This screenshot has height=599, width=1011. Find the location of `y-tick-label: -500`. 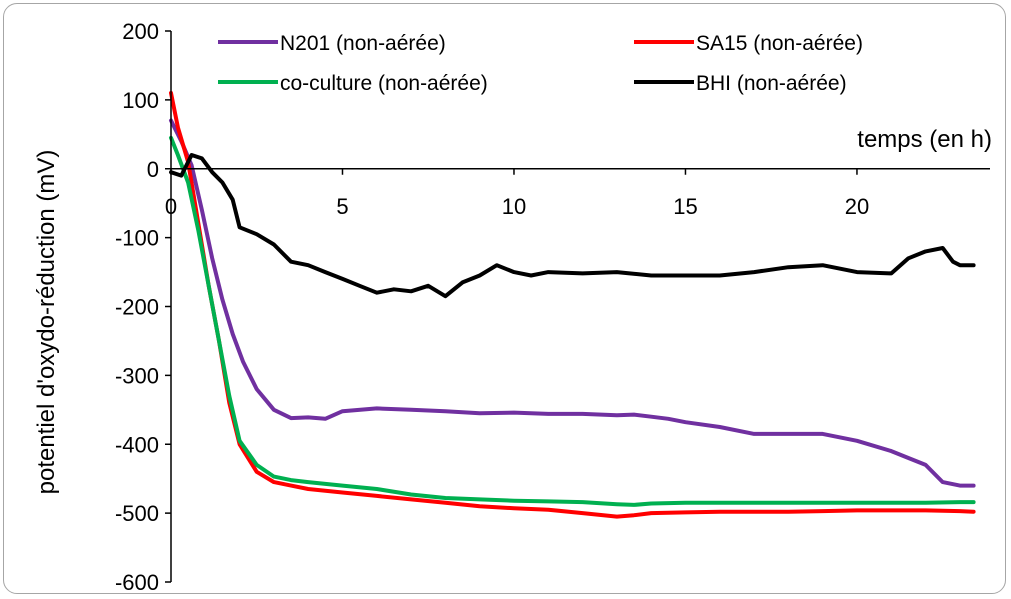

y-tick-label: -500 is located at coordinates (137, 513).